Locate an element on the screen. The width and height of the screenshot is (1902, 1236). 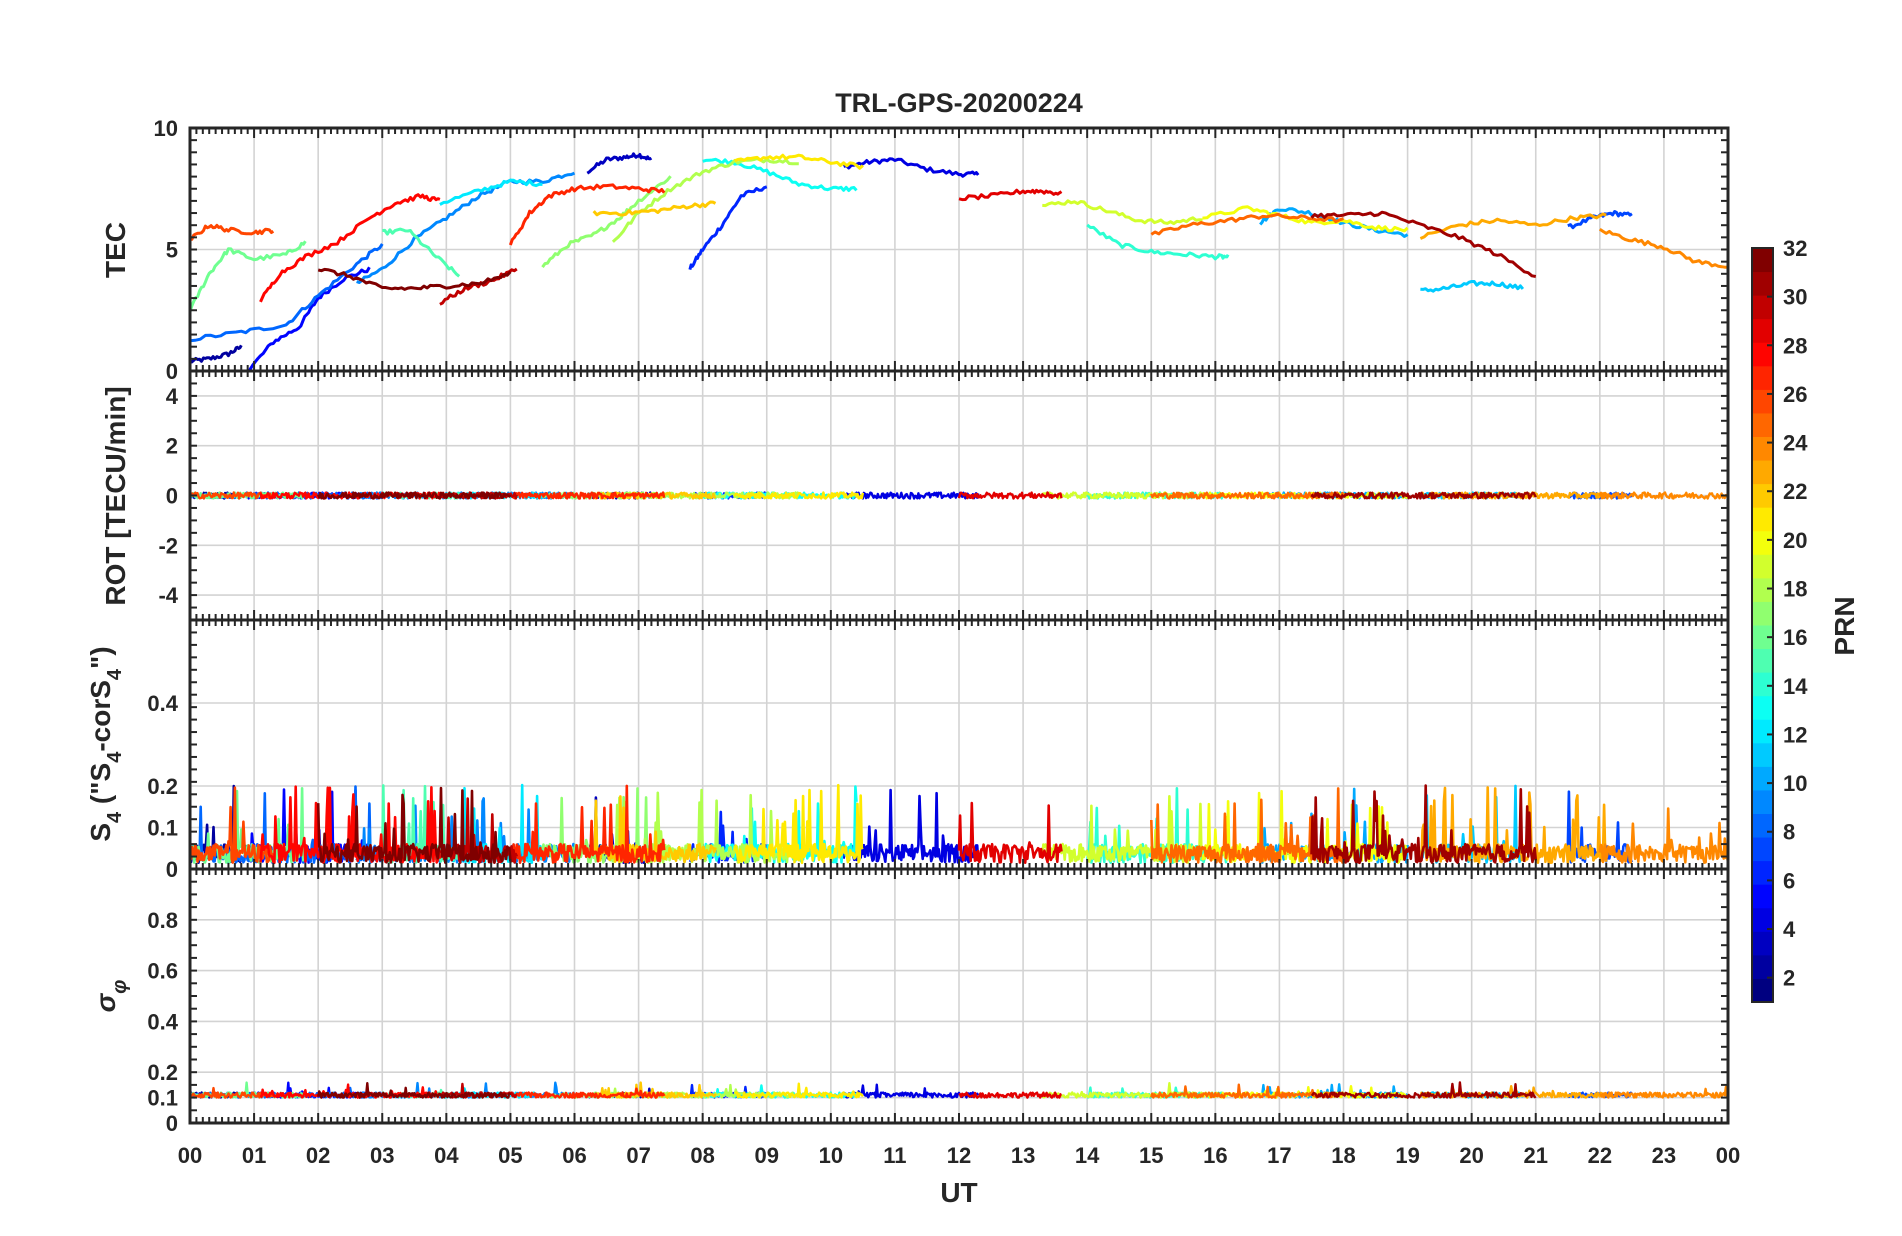
y-tick-label: 10 is located at coordinates (166, 128).